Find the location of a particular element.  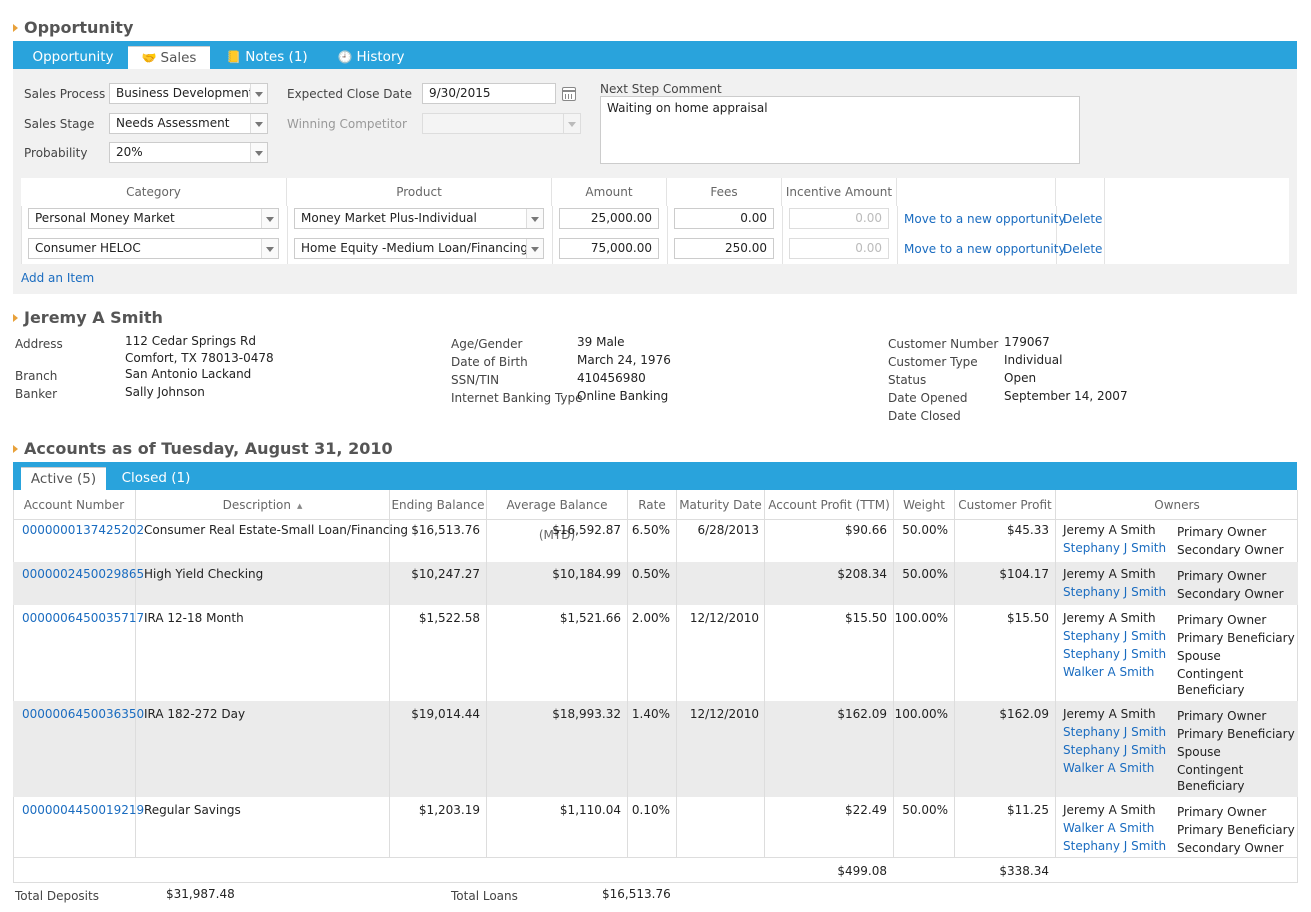

tab-active-accounts: Active (5) is located at coordinates (63, 478).